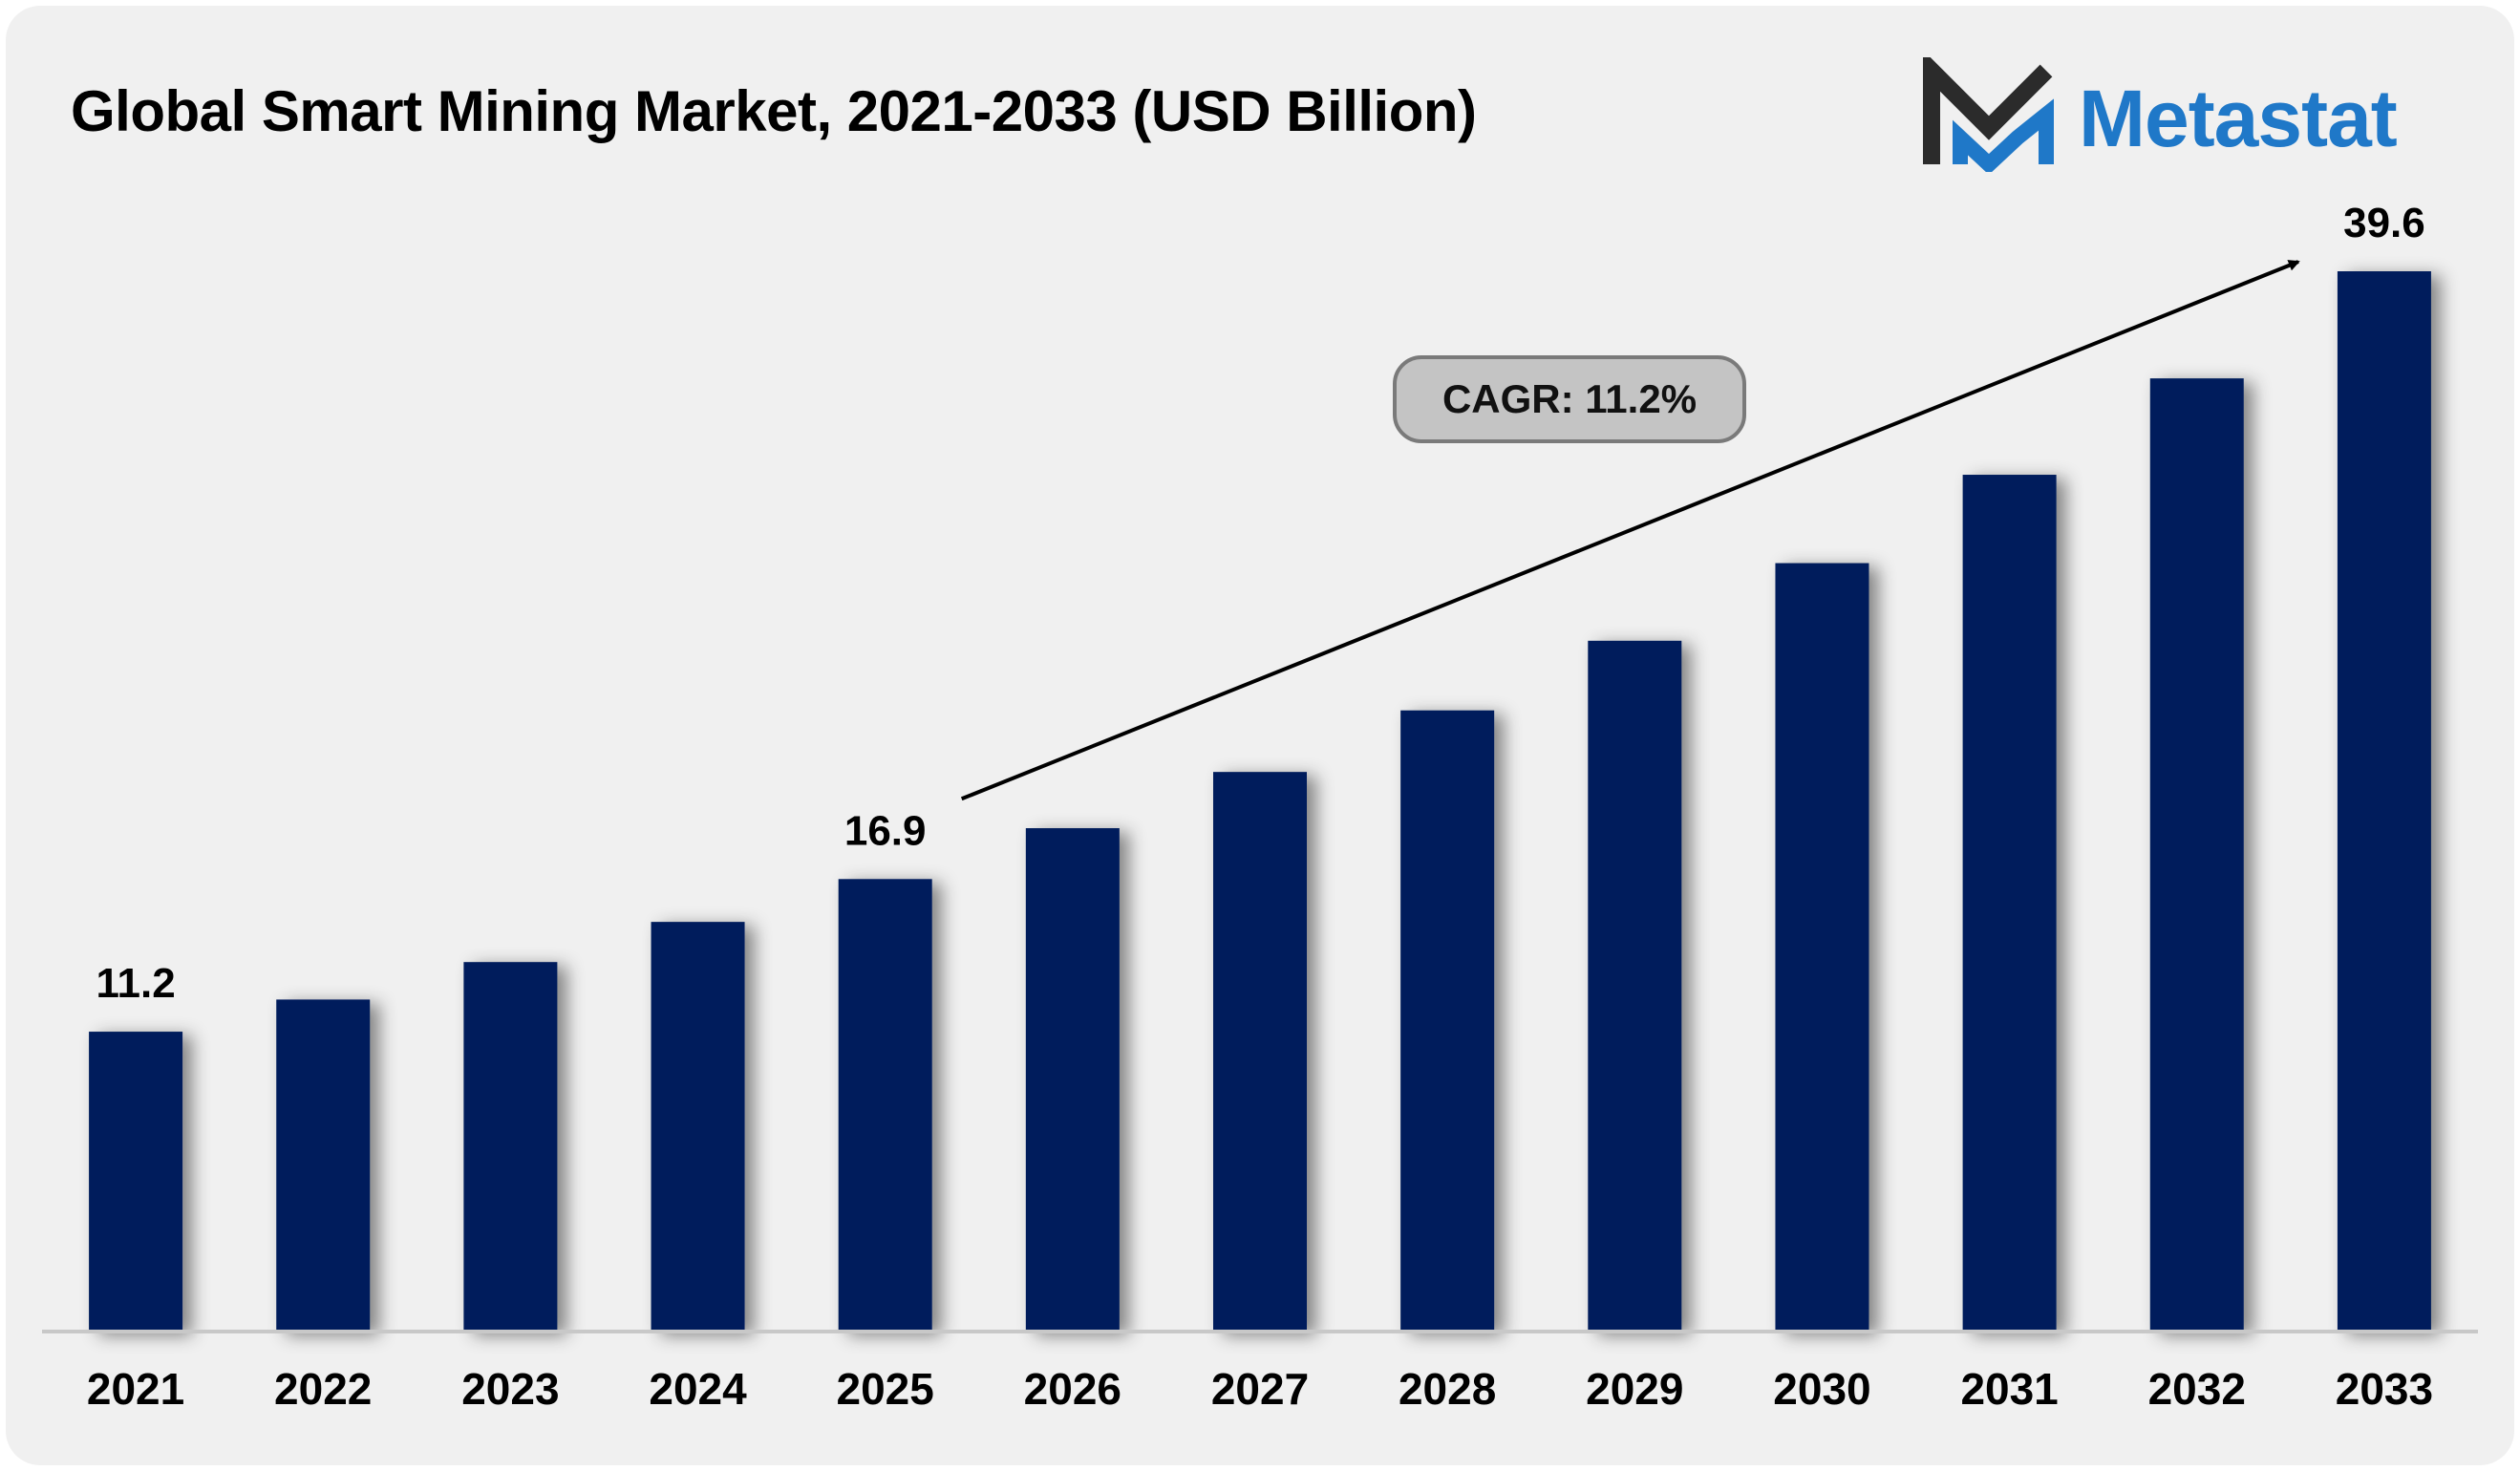 The image size is (2520, 1471). Describe the element at coordinates (2384, 801) in the screenshot. I see `bar-2033` at that location.